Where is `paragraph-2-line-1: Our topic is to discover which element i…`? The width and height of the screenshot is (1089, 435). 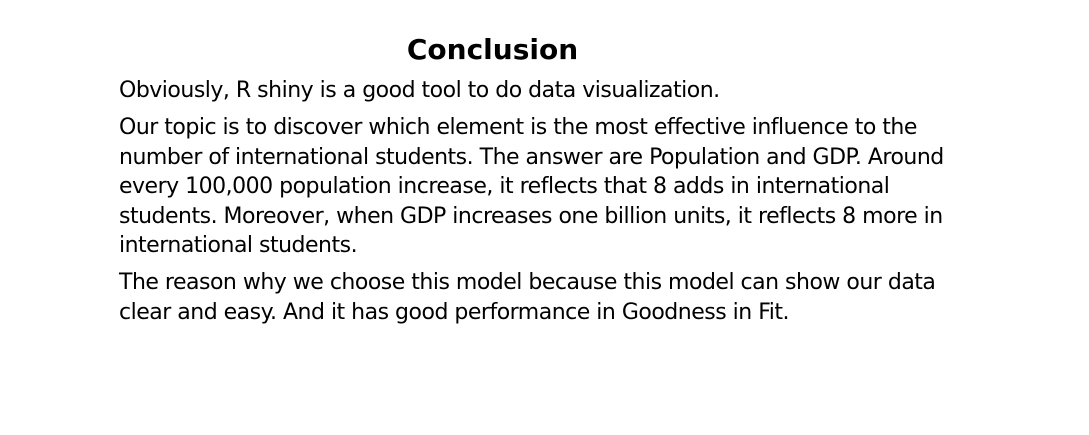
paragraph-2-line-1: Our topic is to discover which element i… is located at coordinates (518, 127).